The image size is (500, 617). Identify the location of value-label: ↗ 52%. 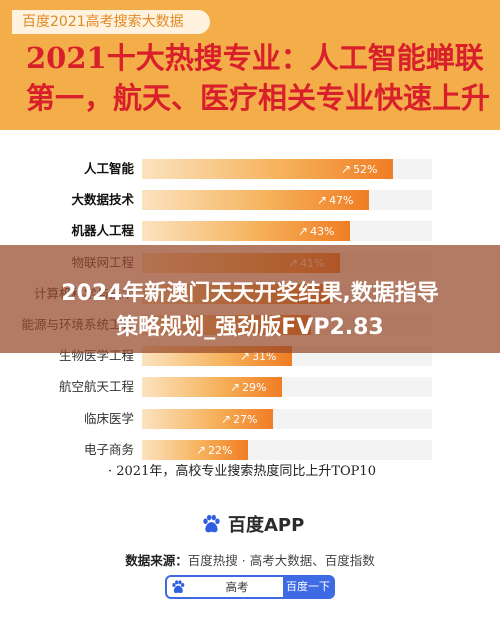
(359, 169).